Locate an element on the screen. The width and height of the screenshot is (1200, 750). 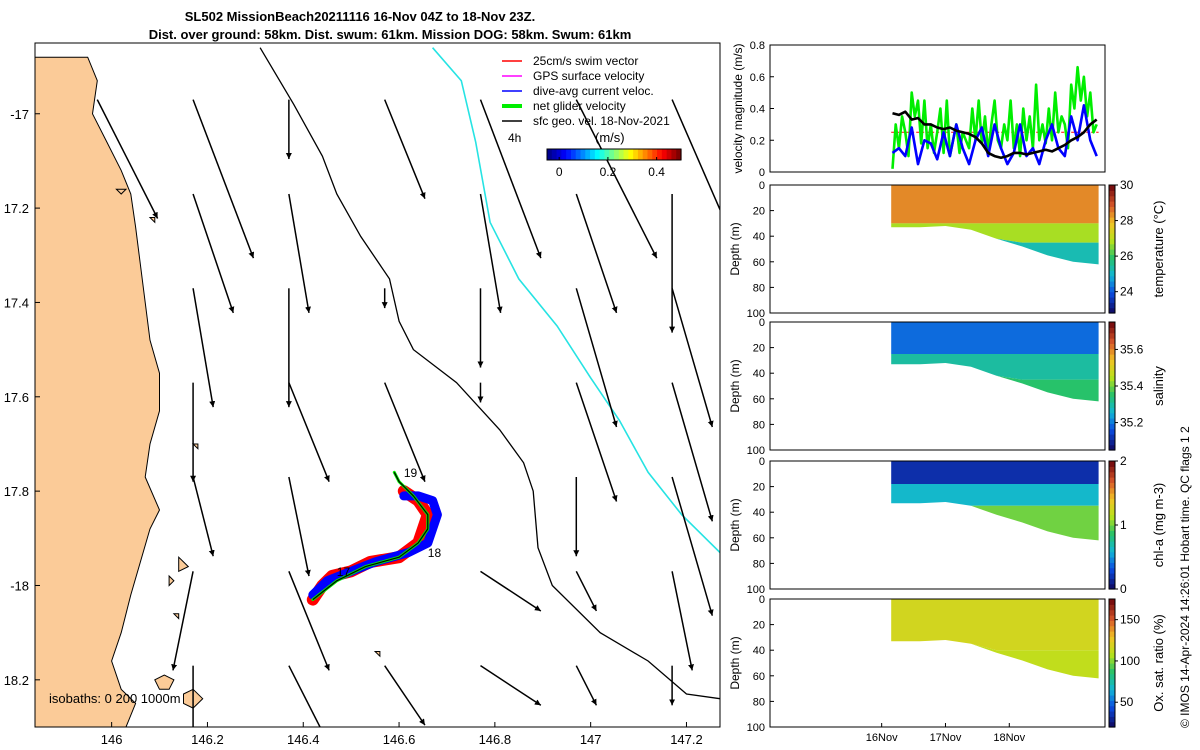
map-y-tick-label-0: -17 is located at coordinates (19, 114).